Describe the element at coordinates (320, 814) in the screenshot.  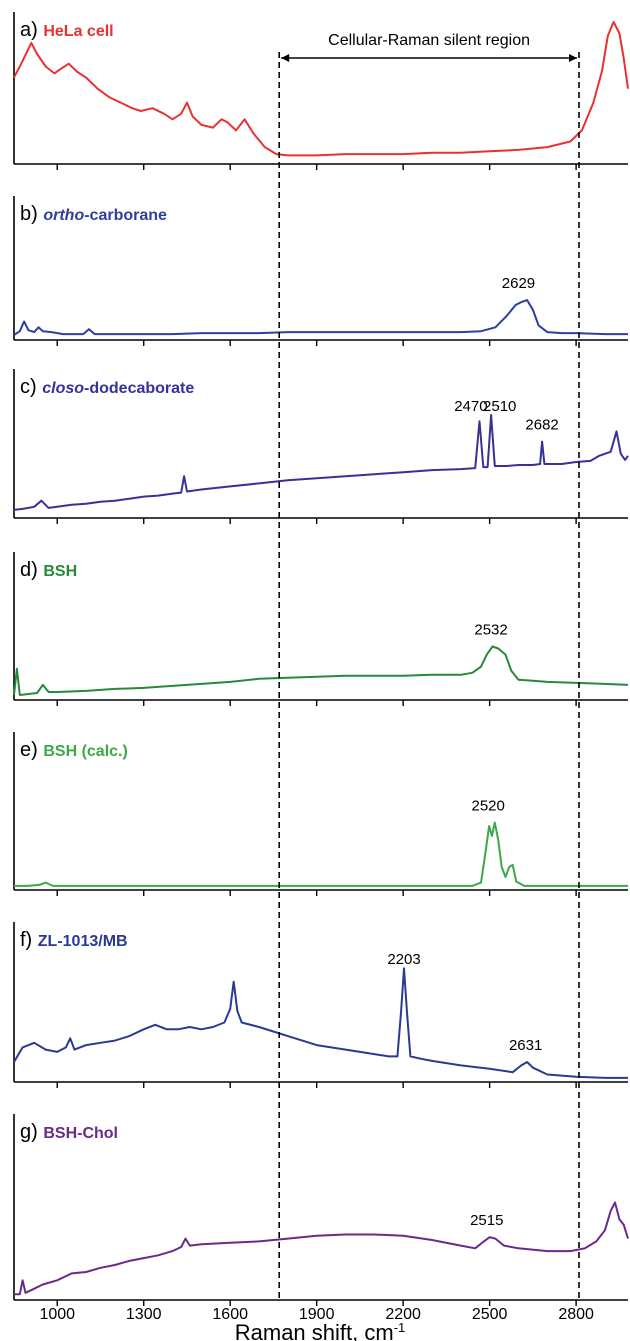
I see `panel-e: e) BSH (calc.) 2520` at that location.